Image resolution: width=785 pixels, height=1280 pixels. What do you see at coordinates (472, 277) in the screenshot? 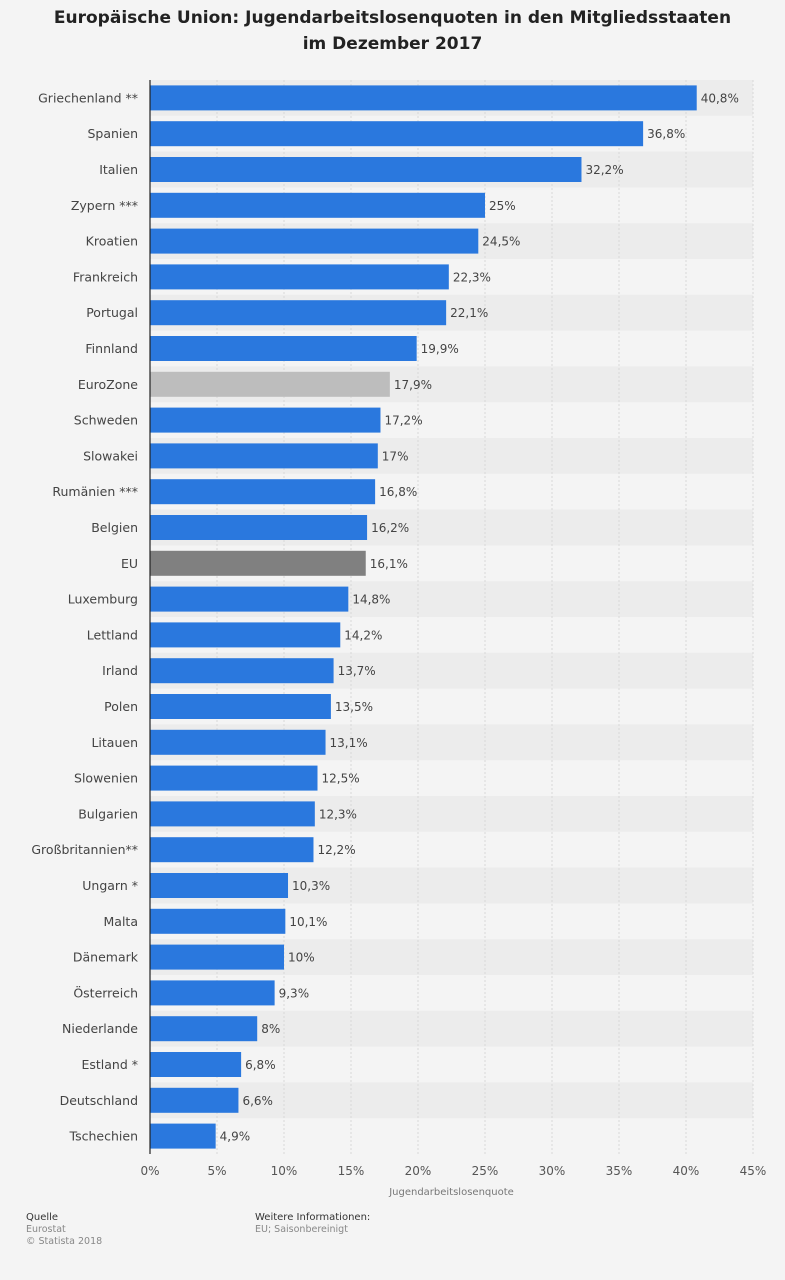
I see `data-label: 22,3%` at bounding box center [472, 277].